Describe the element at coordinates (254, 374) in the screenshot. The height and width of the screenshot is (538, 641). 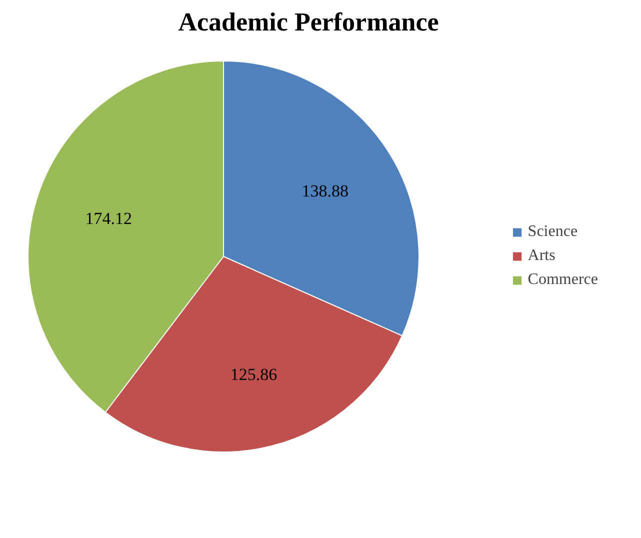
I see `data-label: 125.86` at that location.